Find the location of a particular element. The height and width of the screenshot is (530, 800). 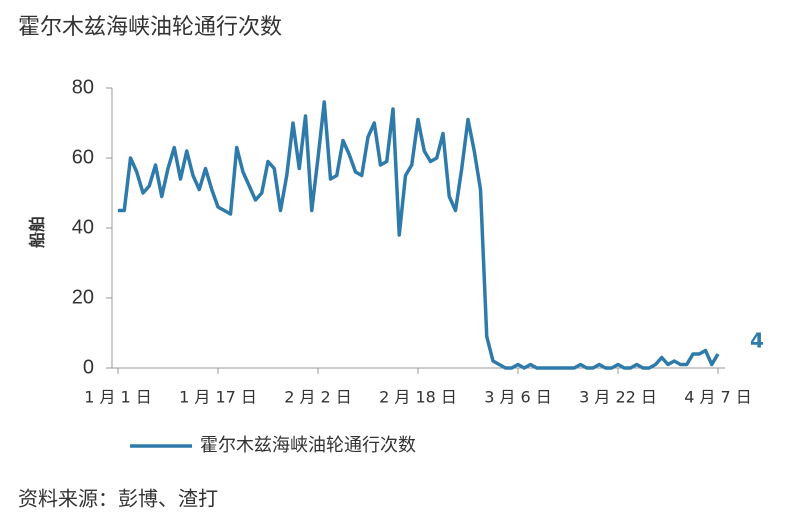

data-label: 4 is located at coordinates (757, 341).